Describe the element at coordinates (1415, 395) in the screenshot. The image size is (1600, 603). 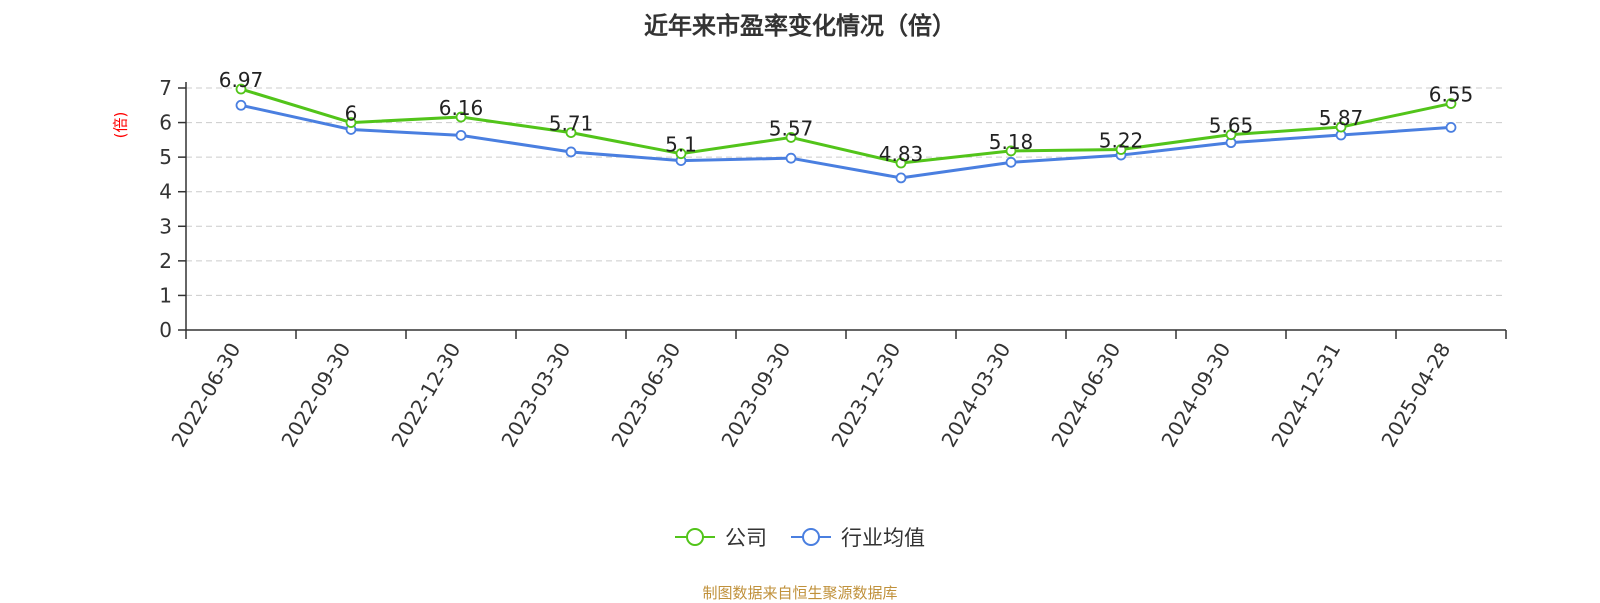
I see `x-tick-label: 2025-04-28` at that location.